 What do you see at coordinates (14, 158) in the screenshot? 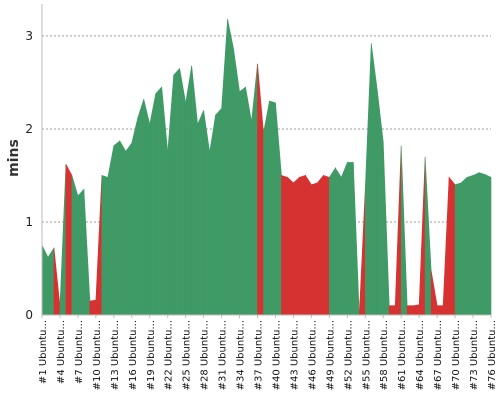
I see `y-axis-label: mins` at bounding box center [14, 158].